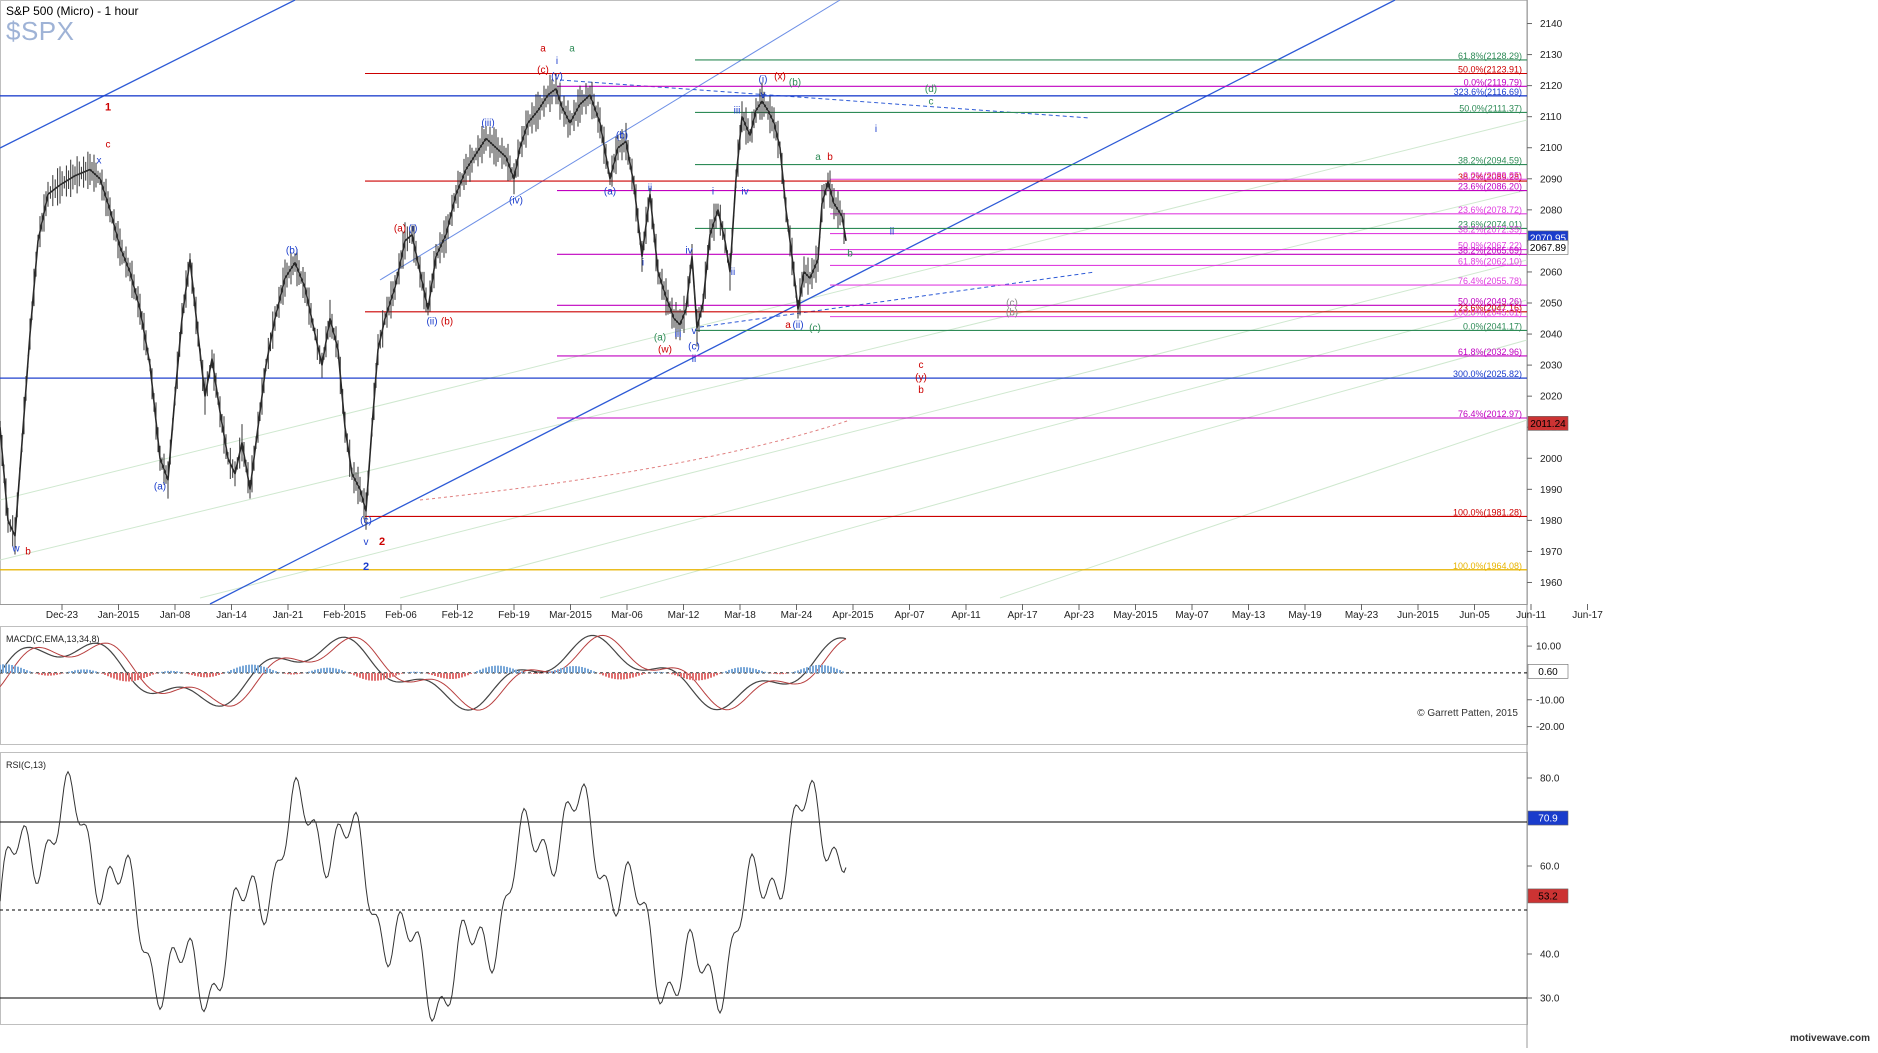  I want to click on fib-label: 61.8%(2032.96), so click(1490, 352).